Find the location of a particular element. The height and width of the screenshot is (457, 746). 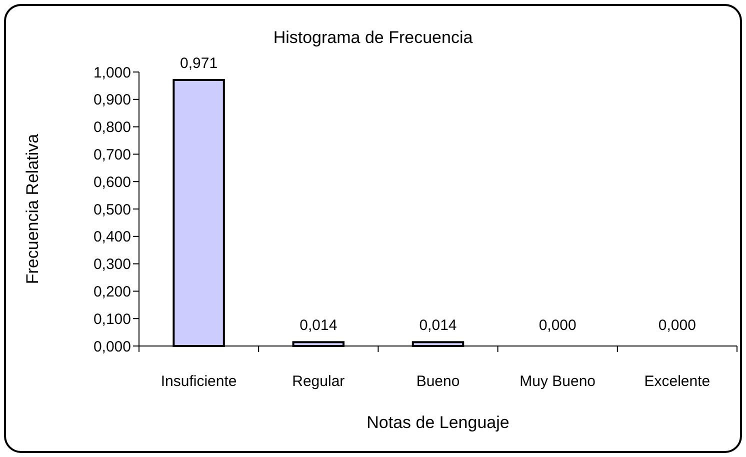

chart-title: Histograma de Frecuencia is located at coordinates (373, 37).